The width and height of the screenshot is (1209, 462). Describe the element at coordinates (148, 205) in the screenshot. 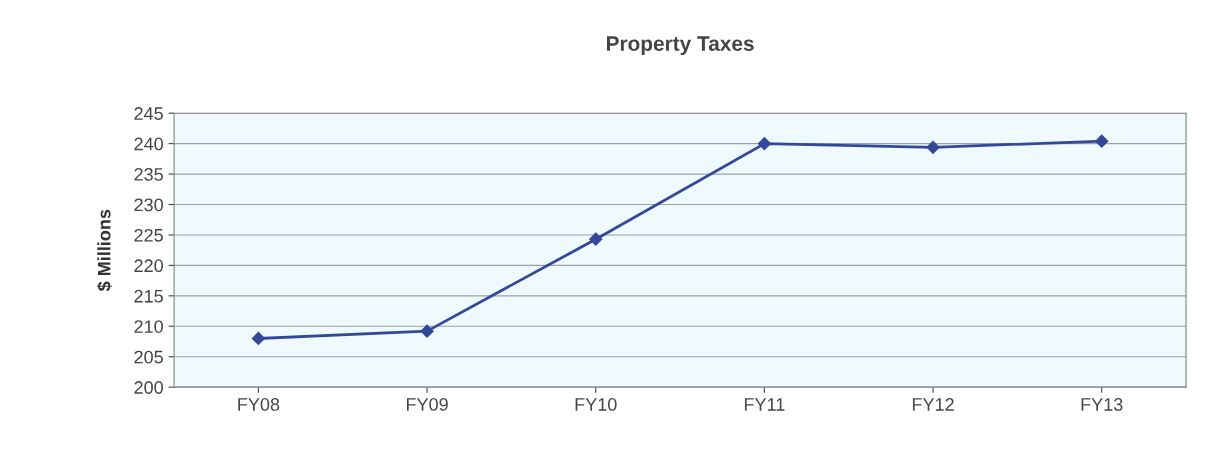

I see `y-tick-label: 230` at that location.